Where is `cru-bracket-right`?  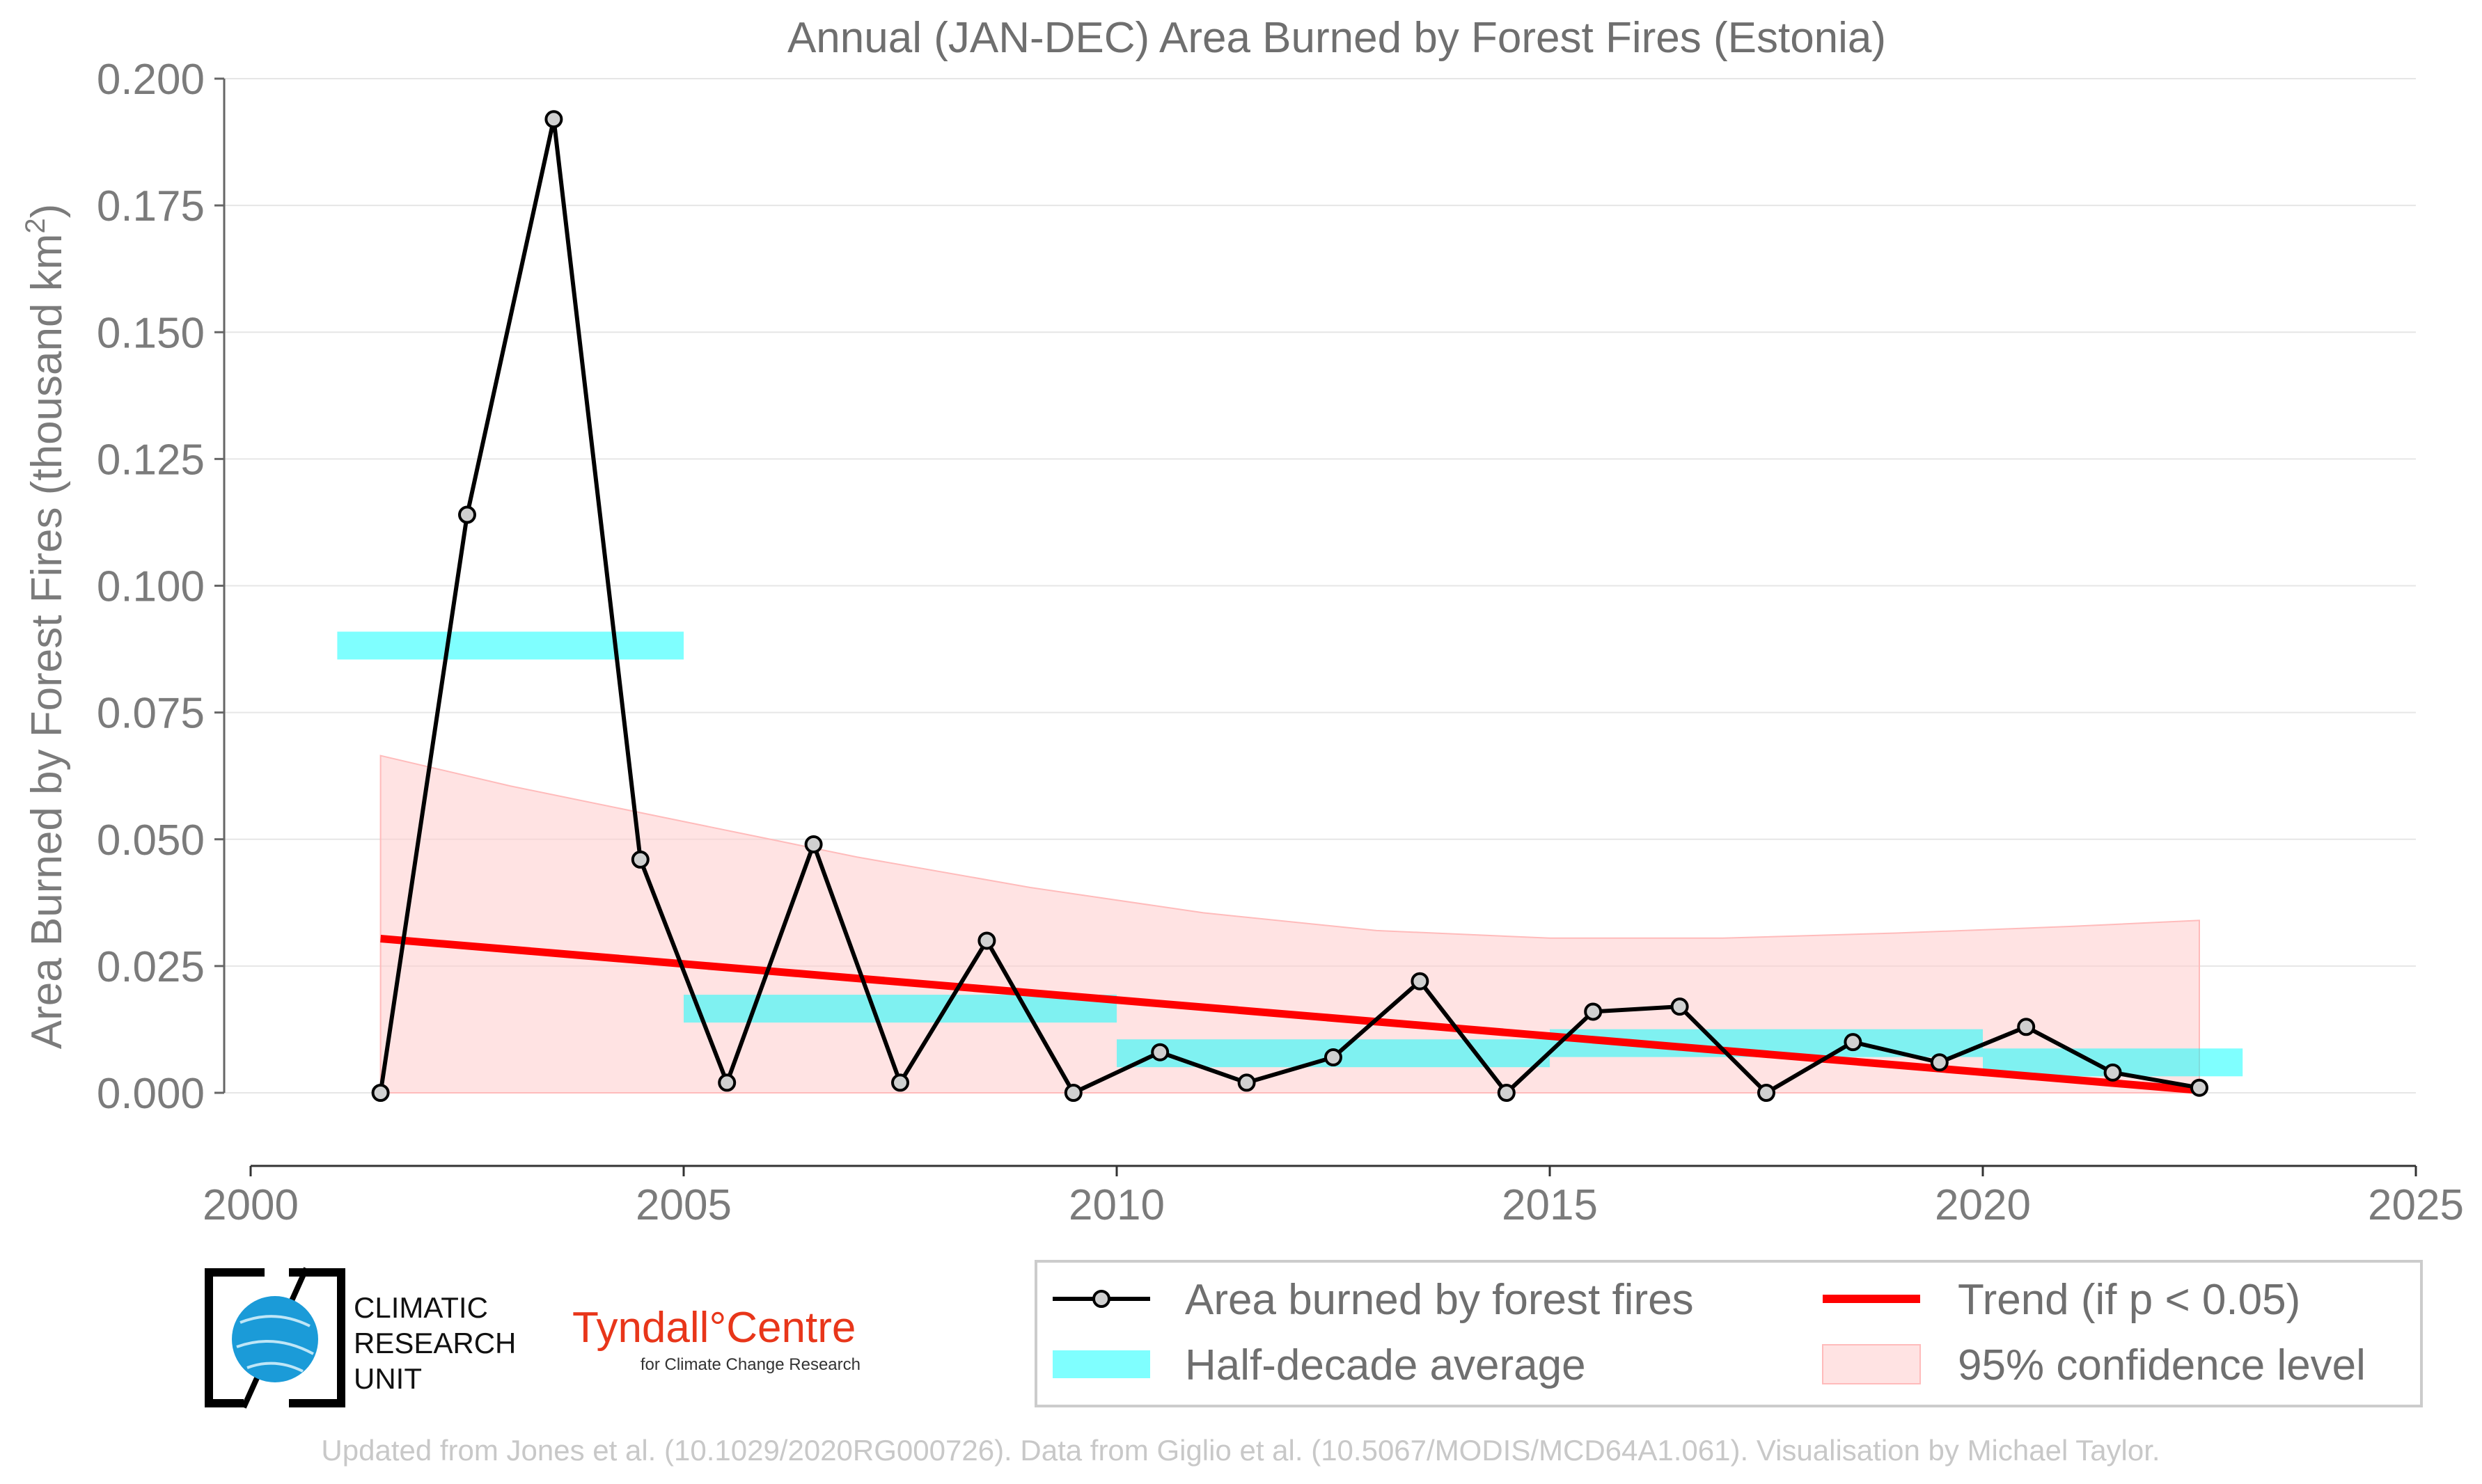 cru-bracket-right is located at coordinates (317, 1337).